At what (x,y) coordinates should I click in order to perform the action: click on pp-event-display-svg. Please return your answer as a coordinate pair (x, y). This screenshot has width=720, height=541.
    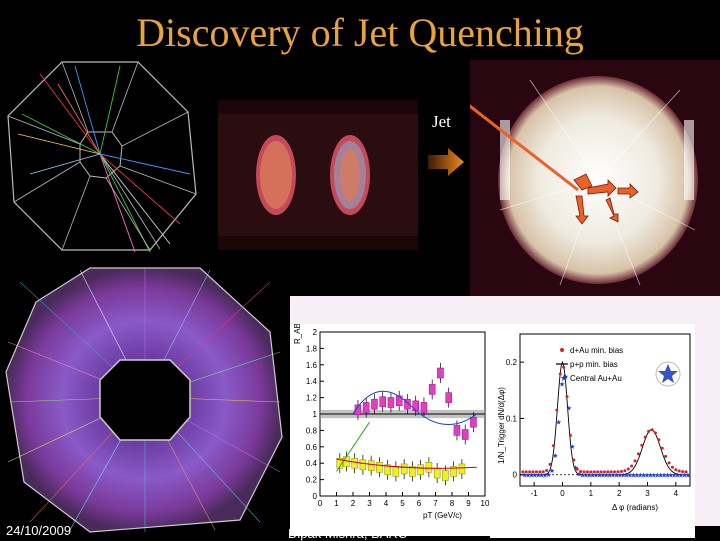
    Looking at the image, I should click on (102, 157).